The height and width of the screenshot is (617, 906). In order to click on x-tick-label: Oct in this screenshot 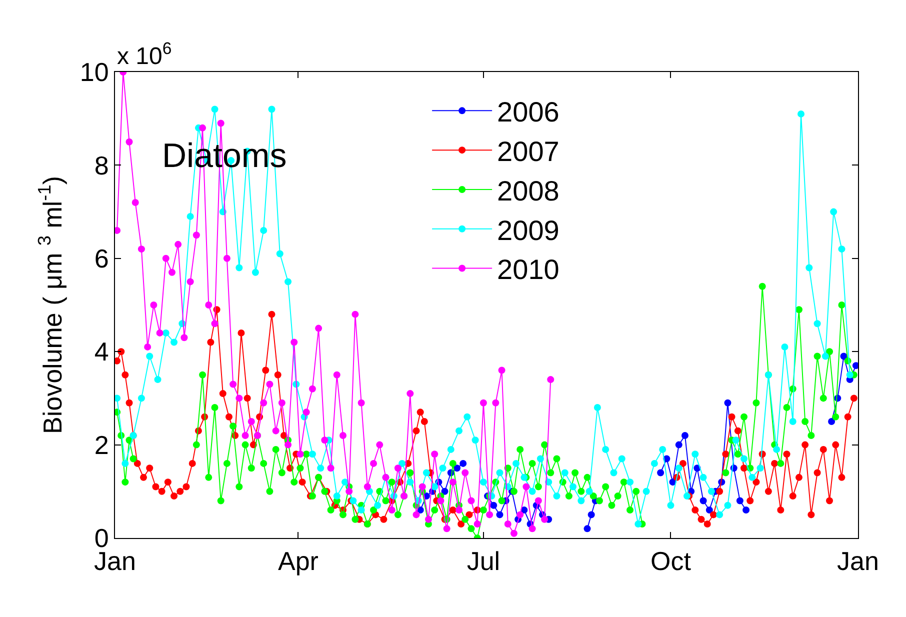, I will do `click(671, 561)`.